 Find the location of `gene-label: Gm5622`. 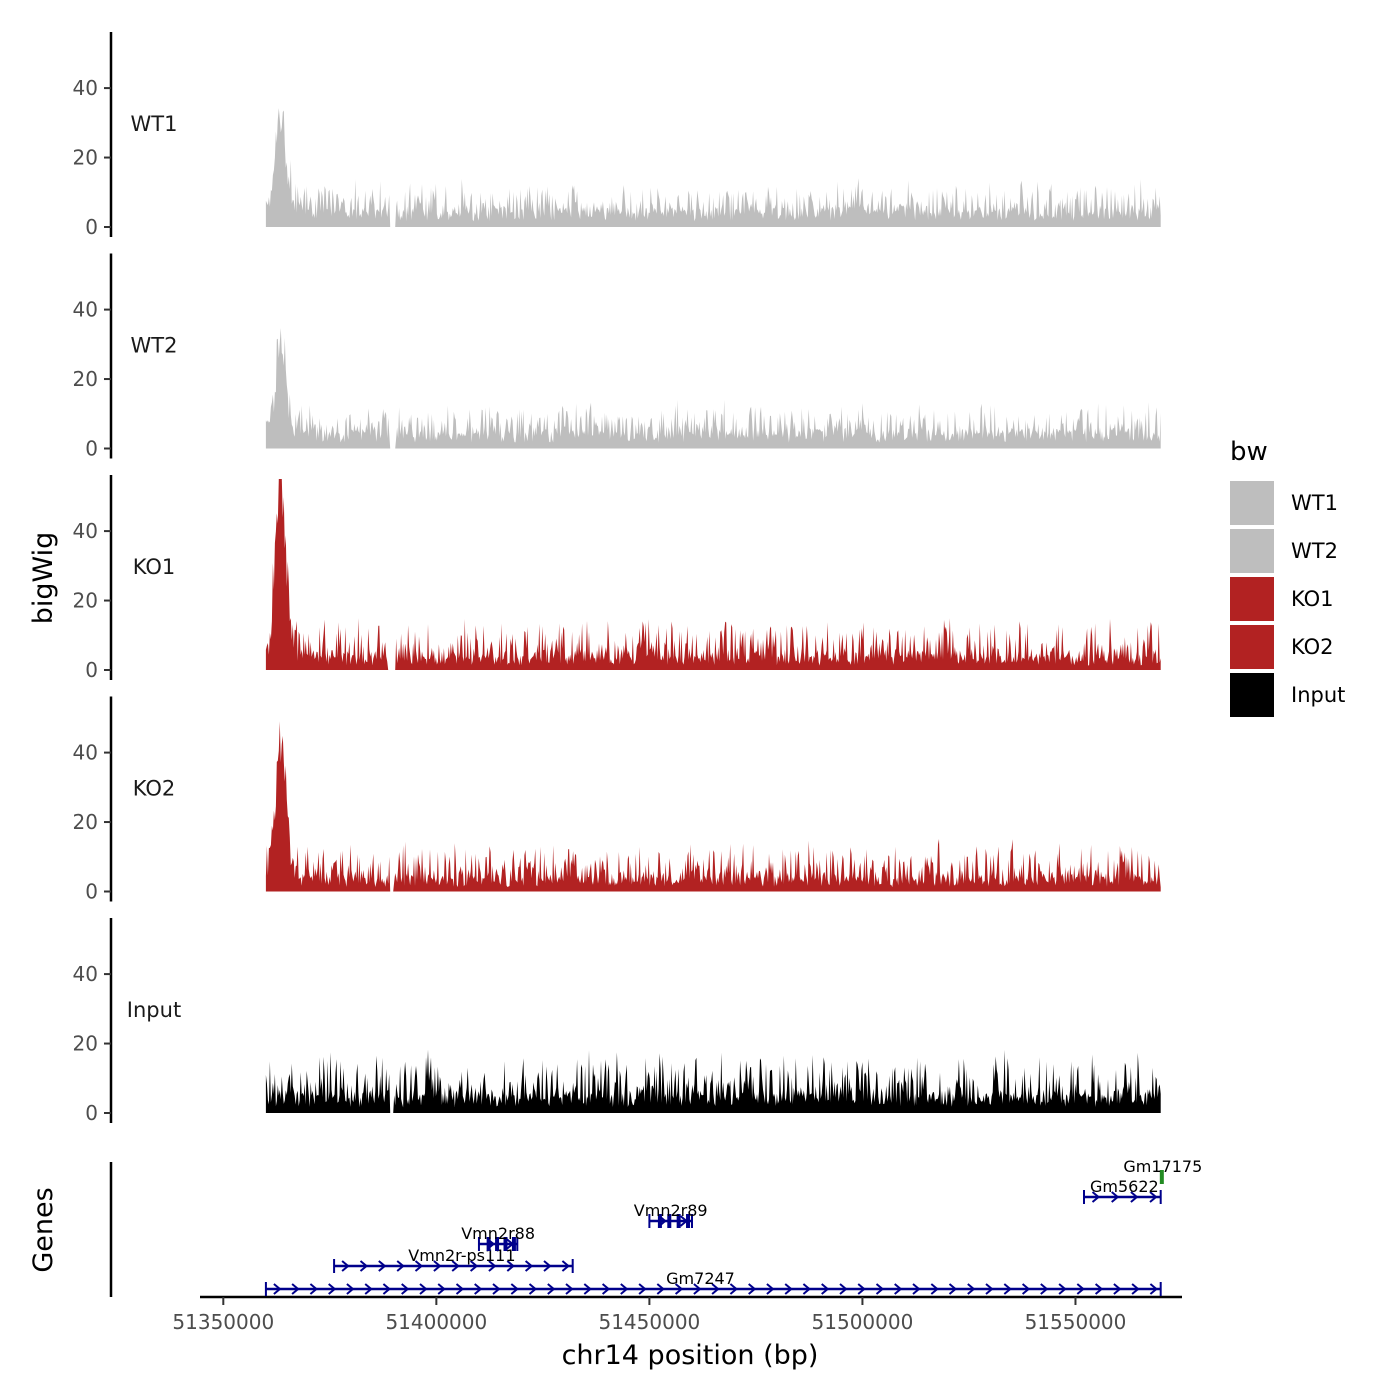

gene-label: Gm5622 is located at coordinates (1124, 1186).